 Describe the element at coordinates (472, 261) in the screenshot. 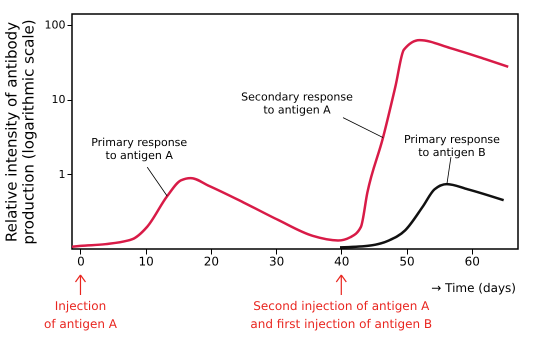

I see `x-tick-label: 60` at that location.